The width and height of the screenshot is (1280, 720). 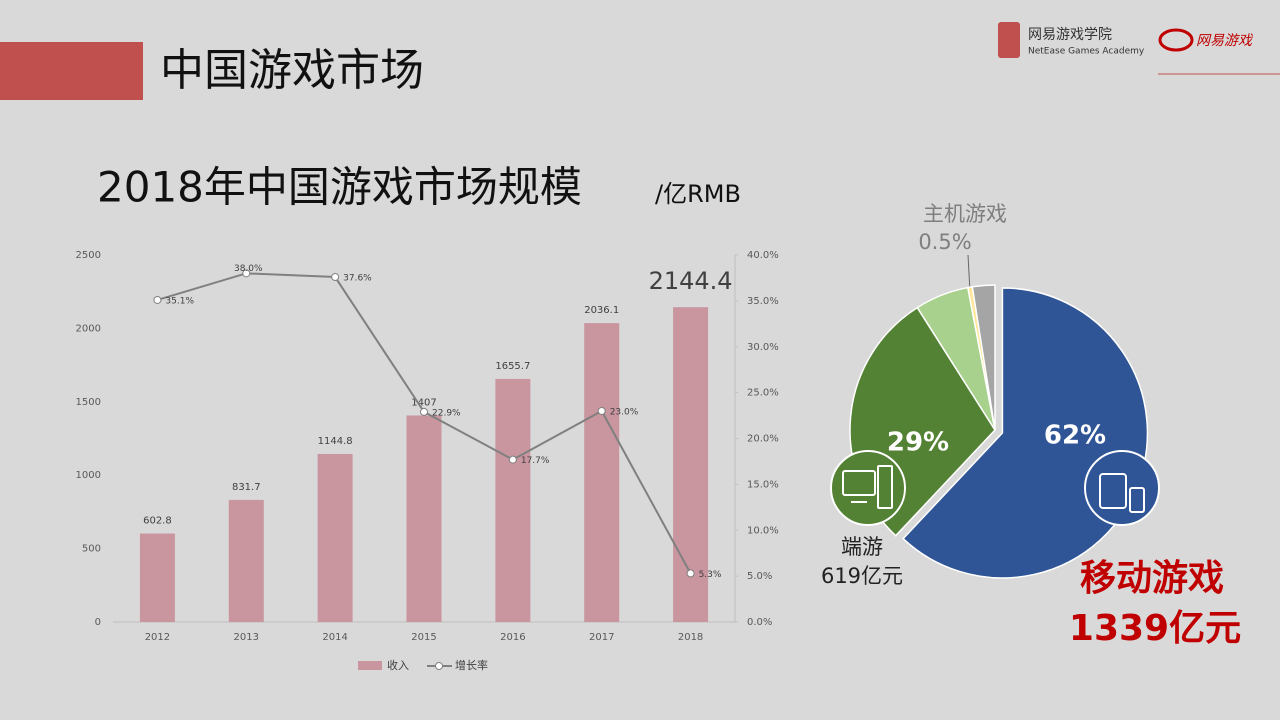 I want to click on growth-label: 38.0%, so click(x=248, y=269).